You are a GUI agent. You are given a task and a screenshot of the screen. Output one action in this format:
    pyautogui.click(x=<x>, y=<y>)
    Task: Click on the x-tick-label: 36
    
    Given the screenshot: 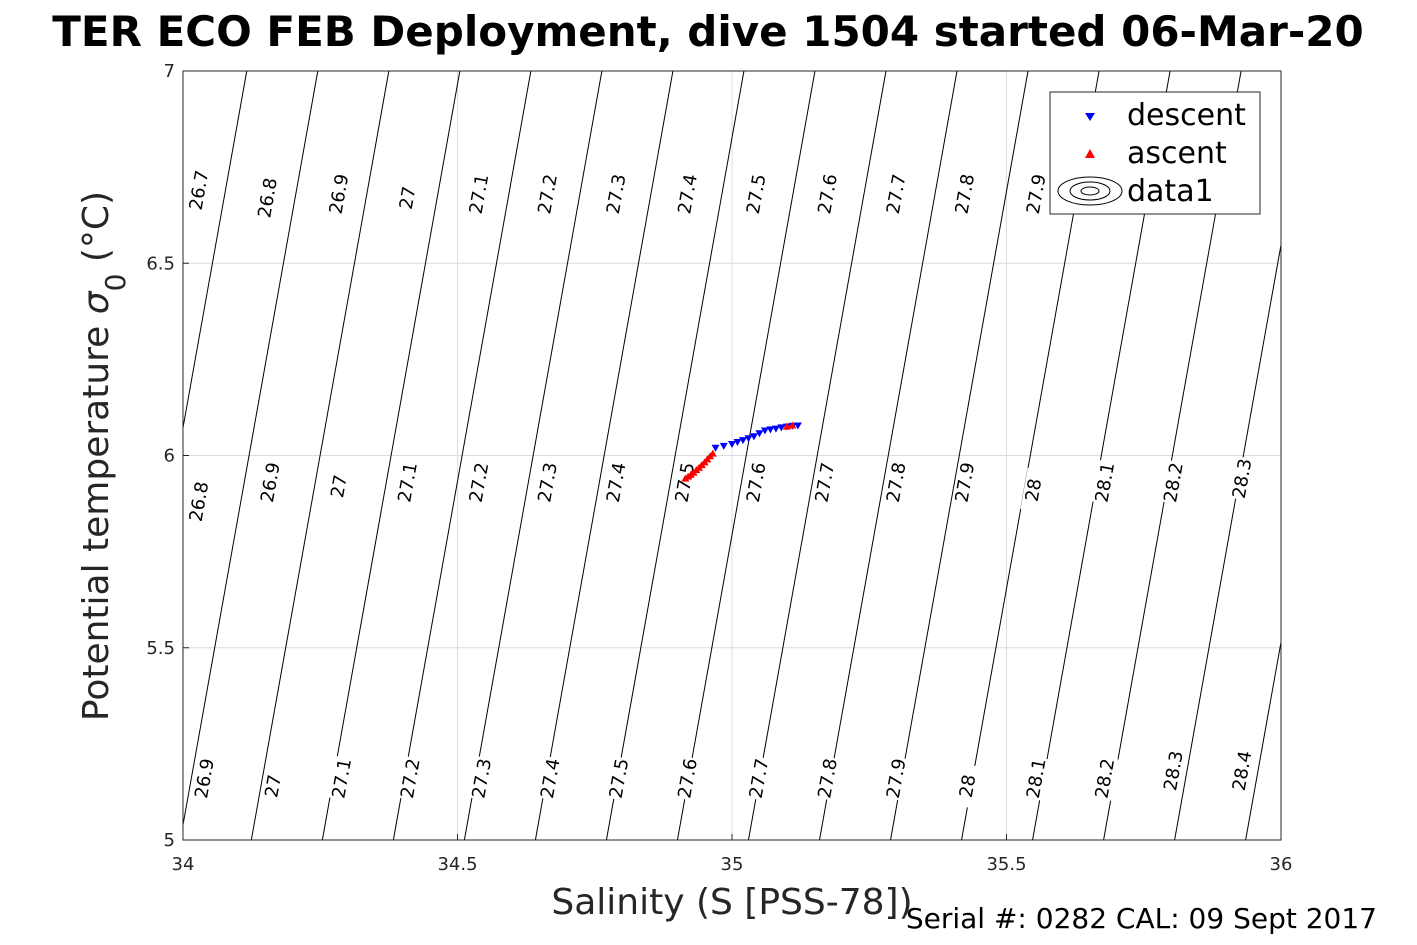 What is the action you would take?
    pyautogui.click(x=1281, y=864)
    